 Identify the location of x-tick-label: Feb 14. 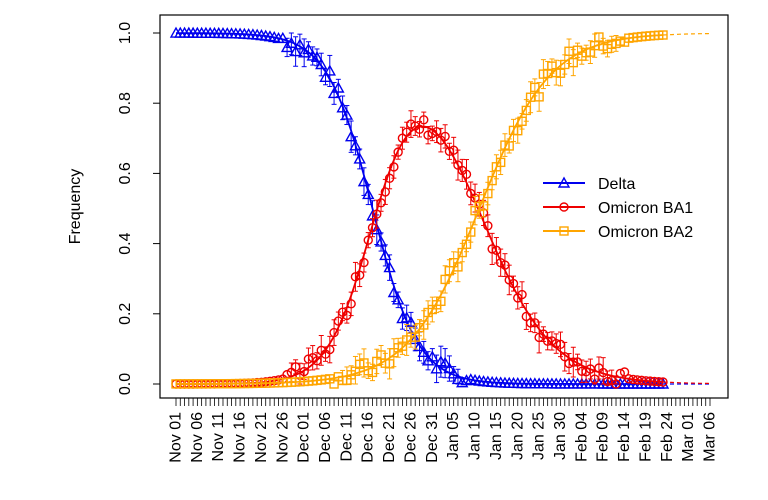
(624, 437).